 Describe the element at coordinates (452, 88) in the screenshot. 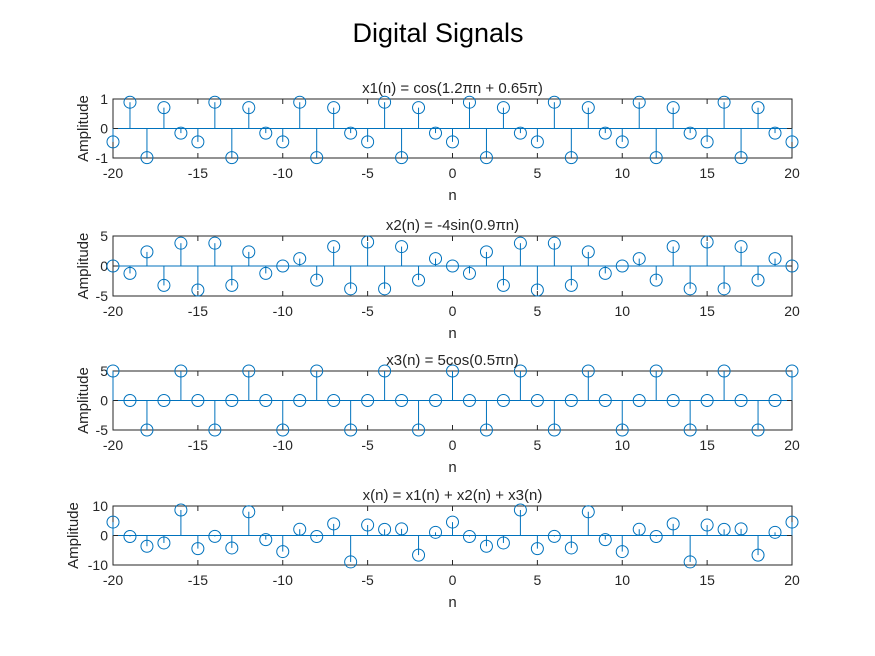

I see `subplot-title: x1(n) = cos(1.2πn + 0.65π)` at that location.